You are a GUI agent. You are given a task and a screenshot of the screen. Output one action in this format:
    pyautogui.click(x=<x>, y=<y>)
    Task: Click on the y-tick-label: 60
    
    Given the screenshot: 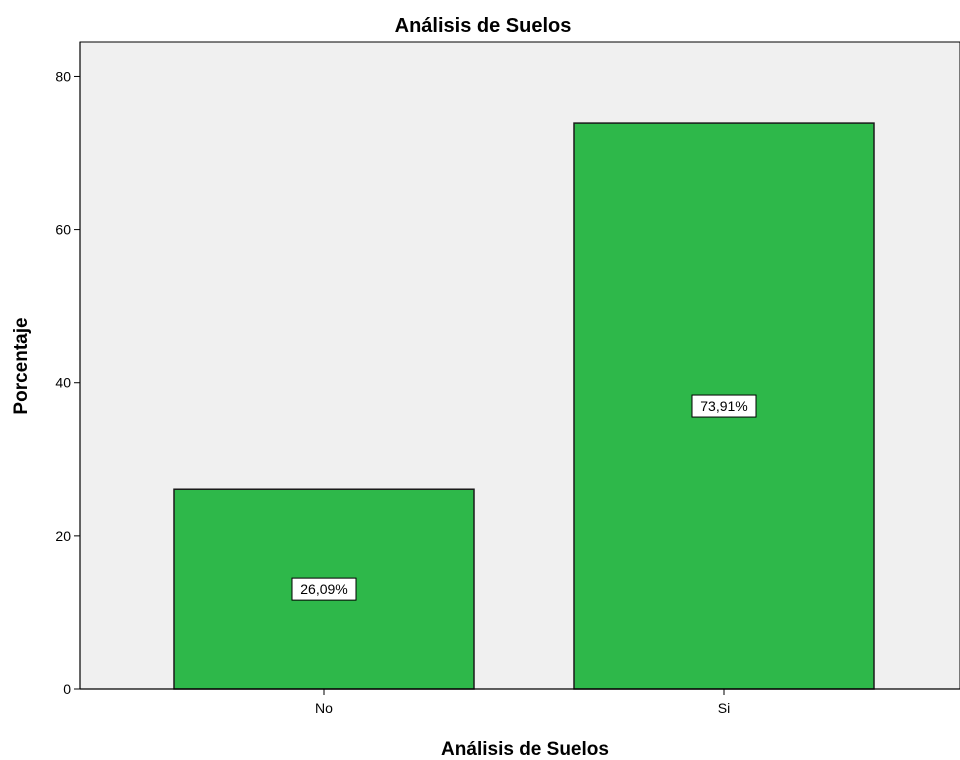 What is the action you would take?
    pyautogui.click(x=63, y=230)
    